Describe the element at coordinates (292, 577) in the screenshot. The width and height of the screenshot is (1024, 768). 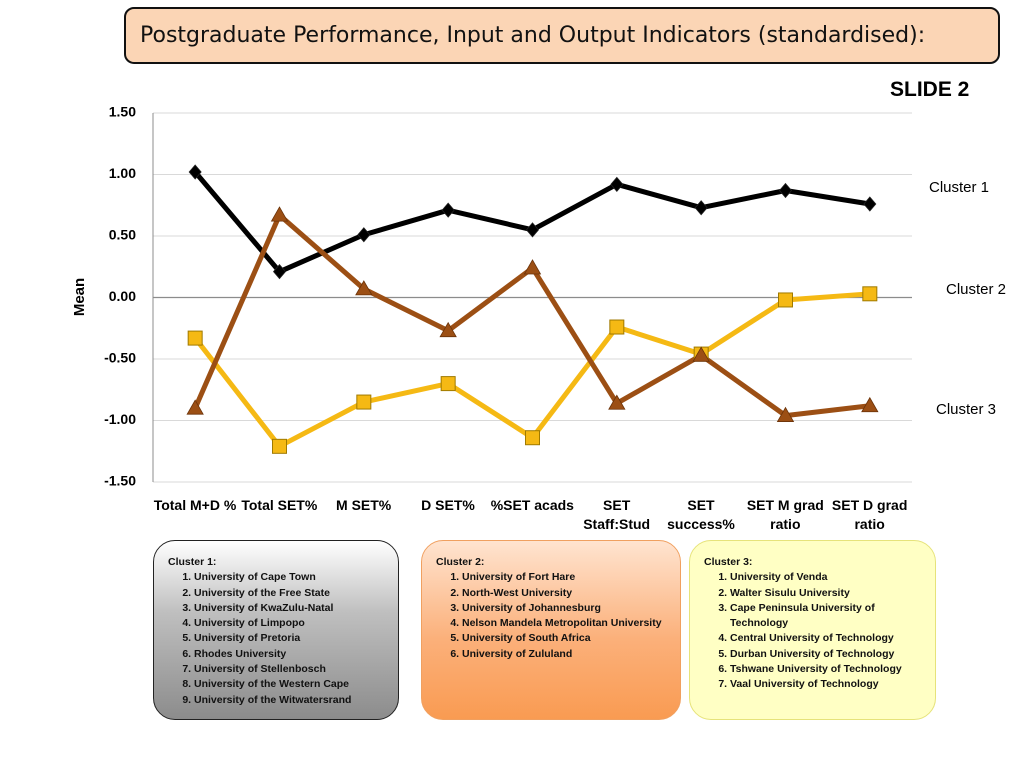
I see `cluster-item: University of Cape Town` at that location.